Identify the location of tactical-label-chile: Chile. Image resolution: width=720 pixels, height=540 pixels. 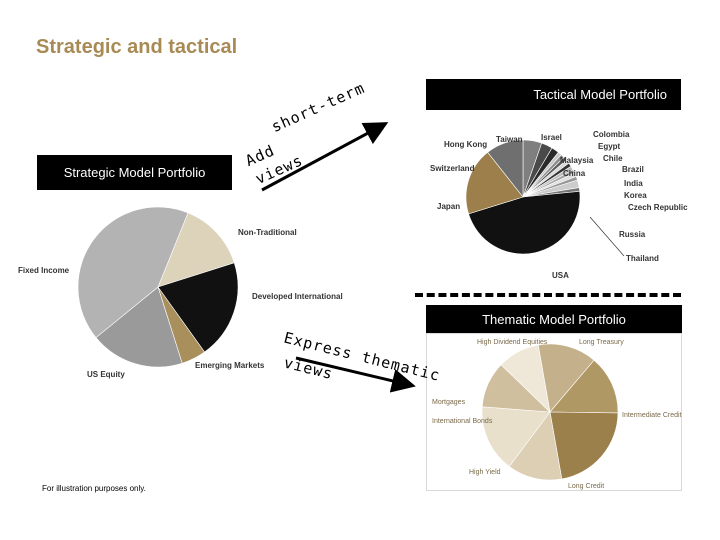
(613, 158).